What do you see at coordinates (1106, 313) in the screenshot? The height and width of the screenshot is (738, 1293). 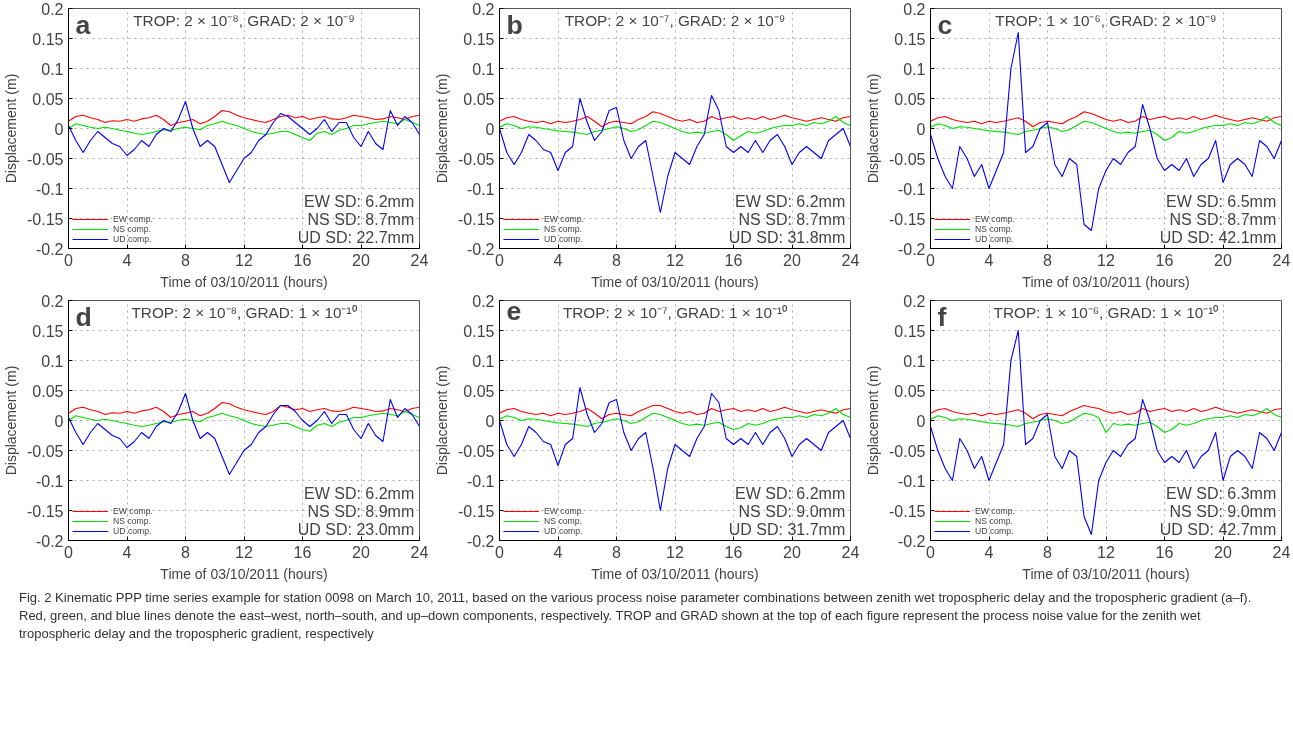 I see `chart-subtitle: TROP: 1 × 10⁻⁶, GRAD: 1 × 10⁻¹⁰` at bounding box center [1106, 313].